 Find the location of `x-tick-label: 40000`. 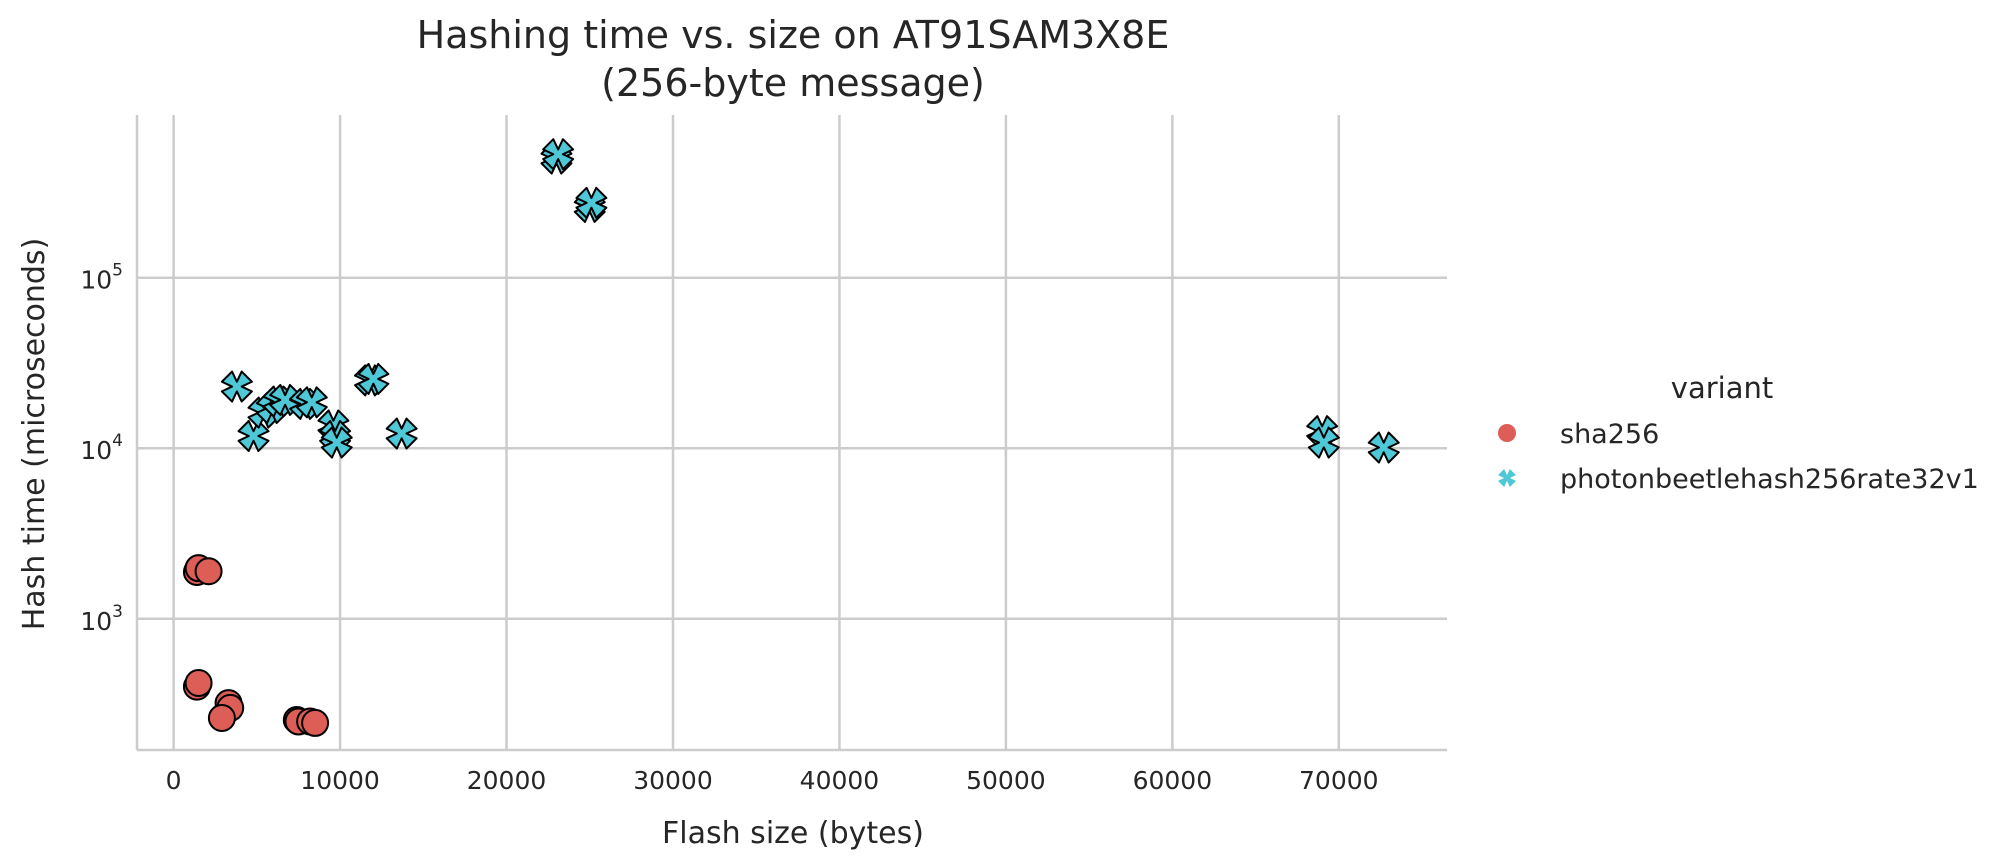

x-tick-label: 40000 is located at coordinates (840, 780).